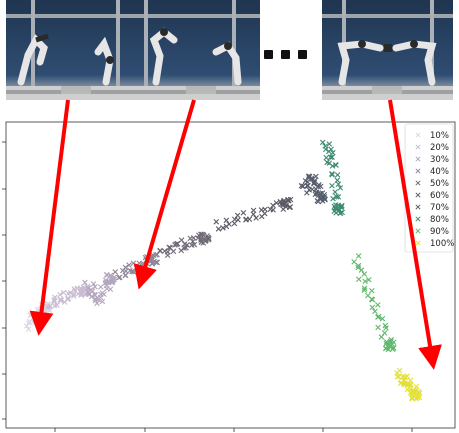  I want to click on legend-label: 50%, so click(439, 184).